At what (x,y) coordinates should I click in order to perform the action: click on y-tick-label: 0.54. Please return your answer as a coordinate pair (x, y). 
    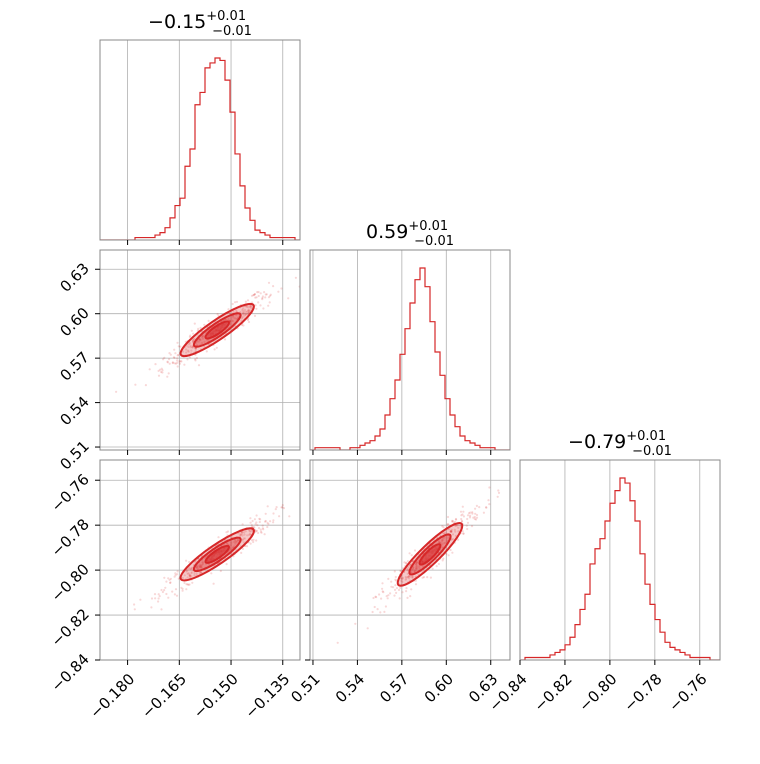
    Looking at the image, I should click on (74, 411).